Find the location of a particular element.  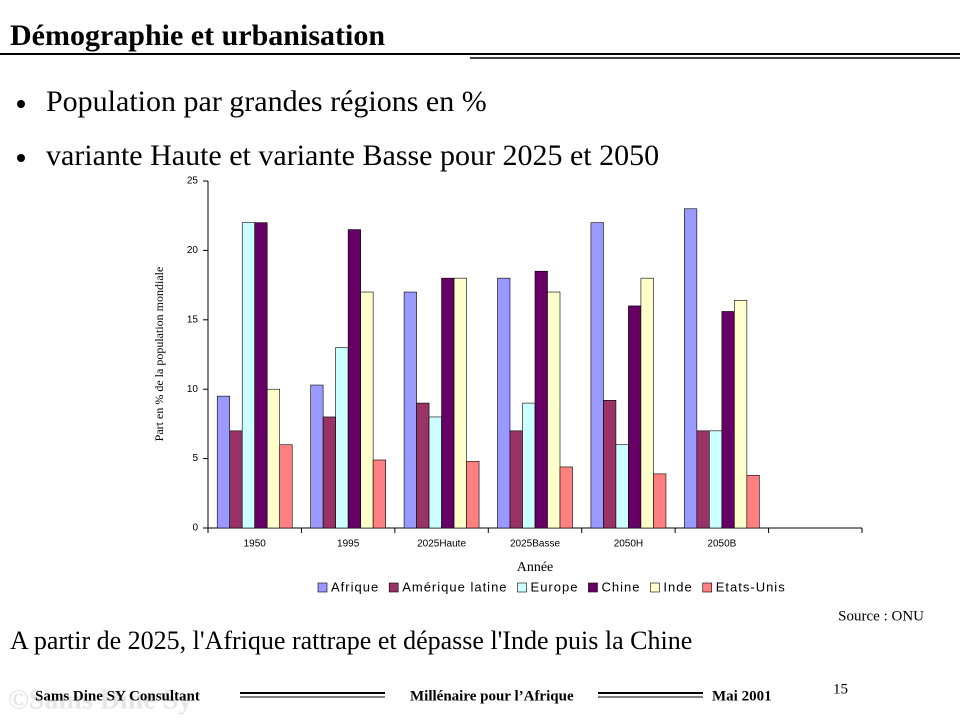

legend-label: Amérique latine is located at coordinates (454, 586).